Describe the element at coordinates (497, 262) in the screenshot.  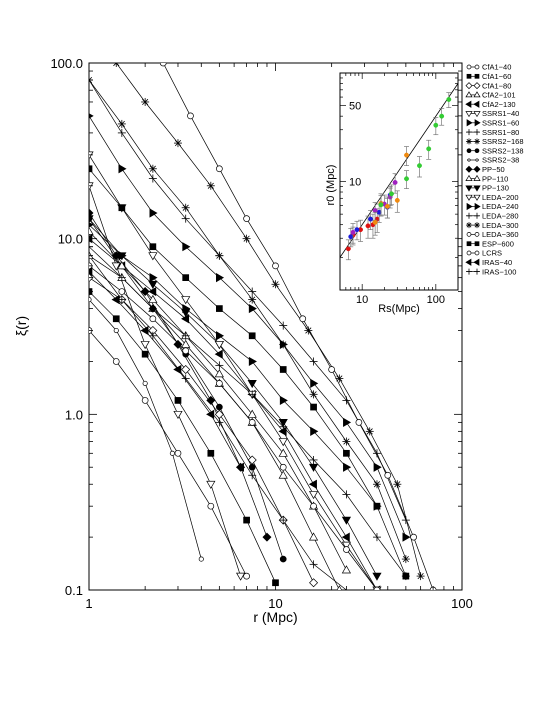
I see `legend-label: IRAS−40` at that location.